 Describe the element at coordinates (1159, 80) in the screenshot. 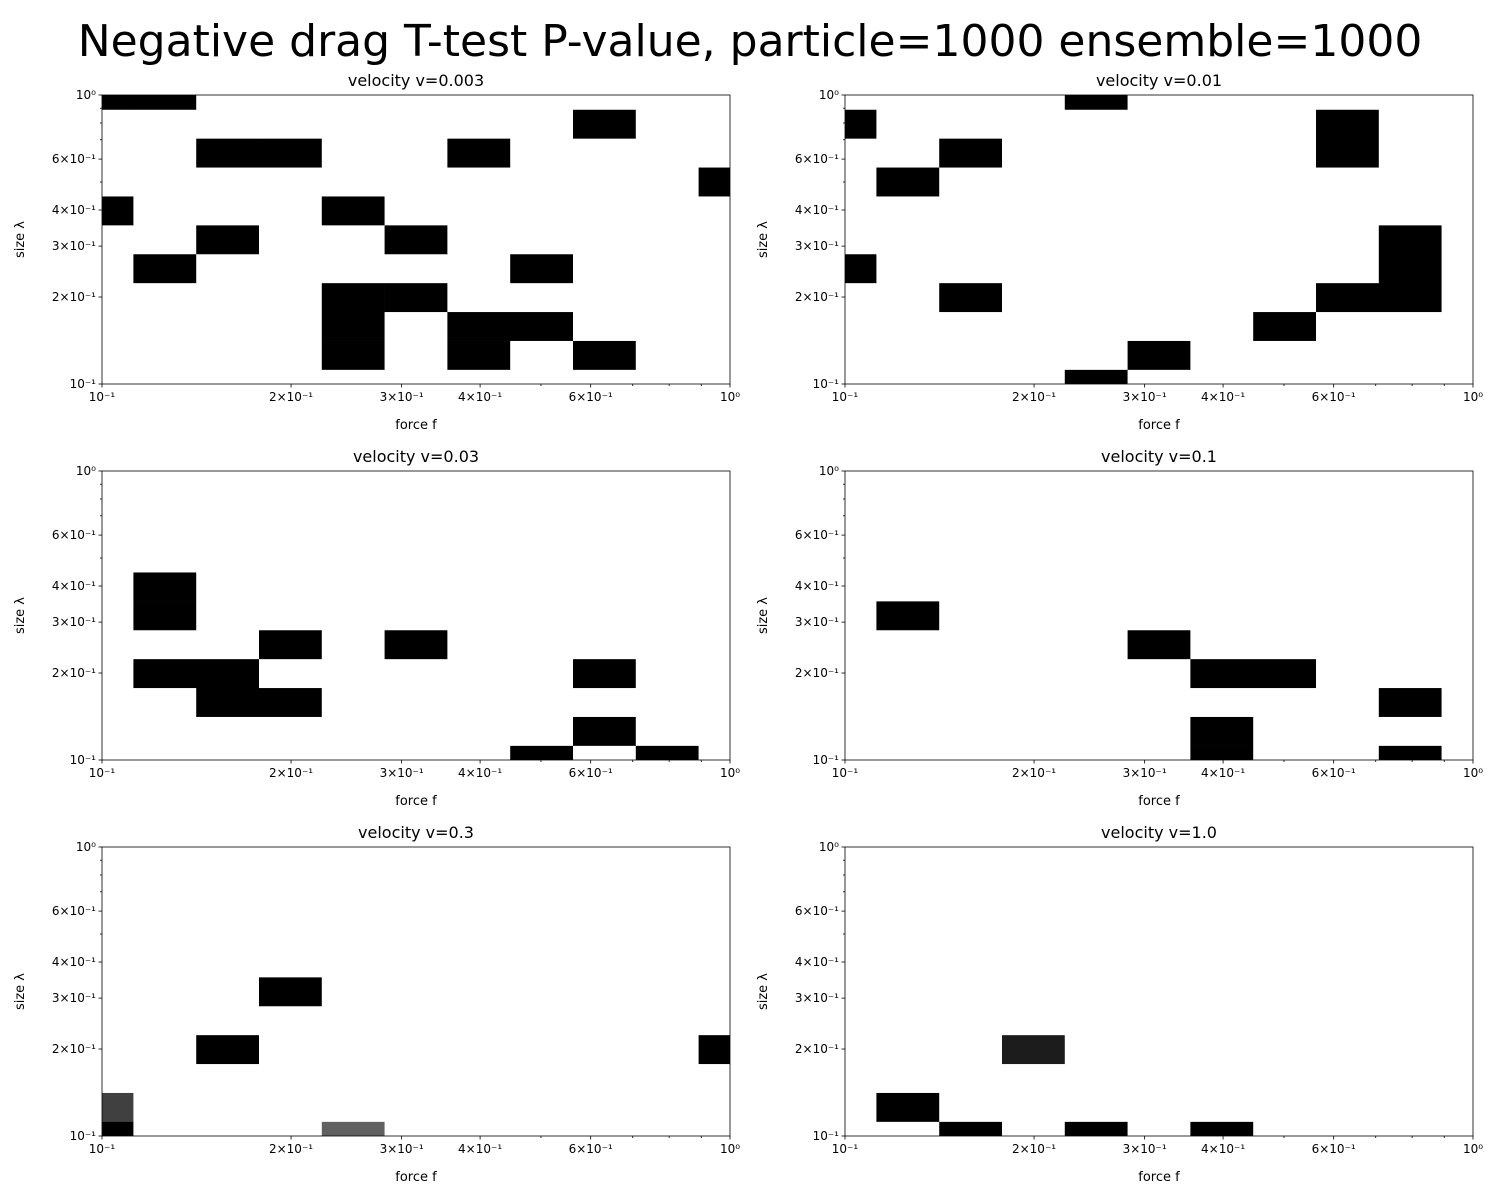

I see `axes-title: velocity v=0.01` at that location.